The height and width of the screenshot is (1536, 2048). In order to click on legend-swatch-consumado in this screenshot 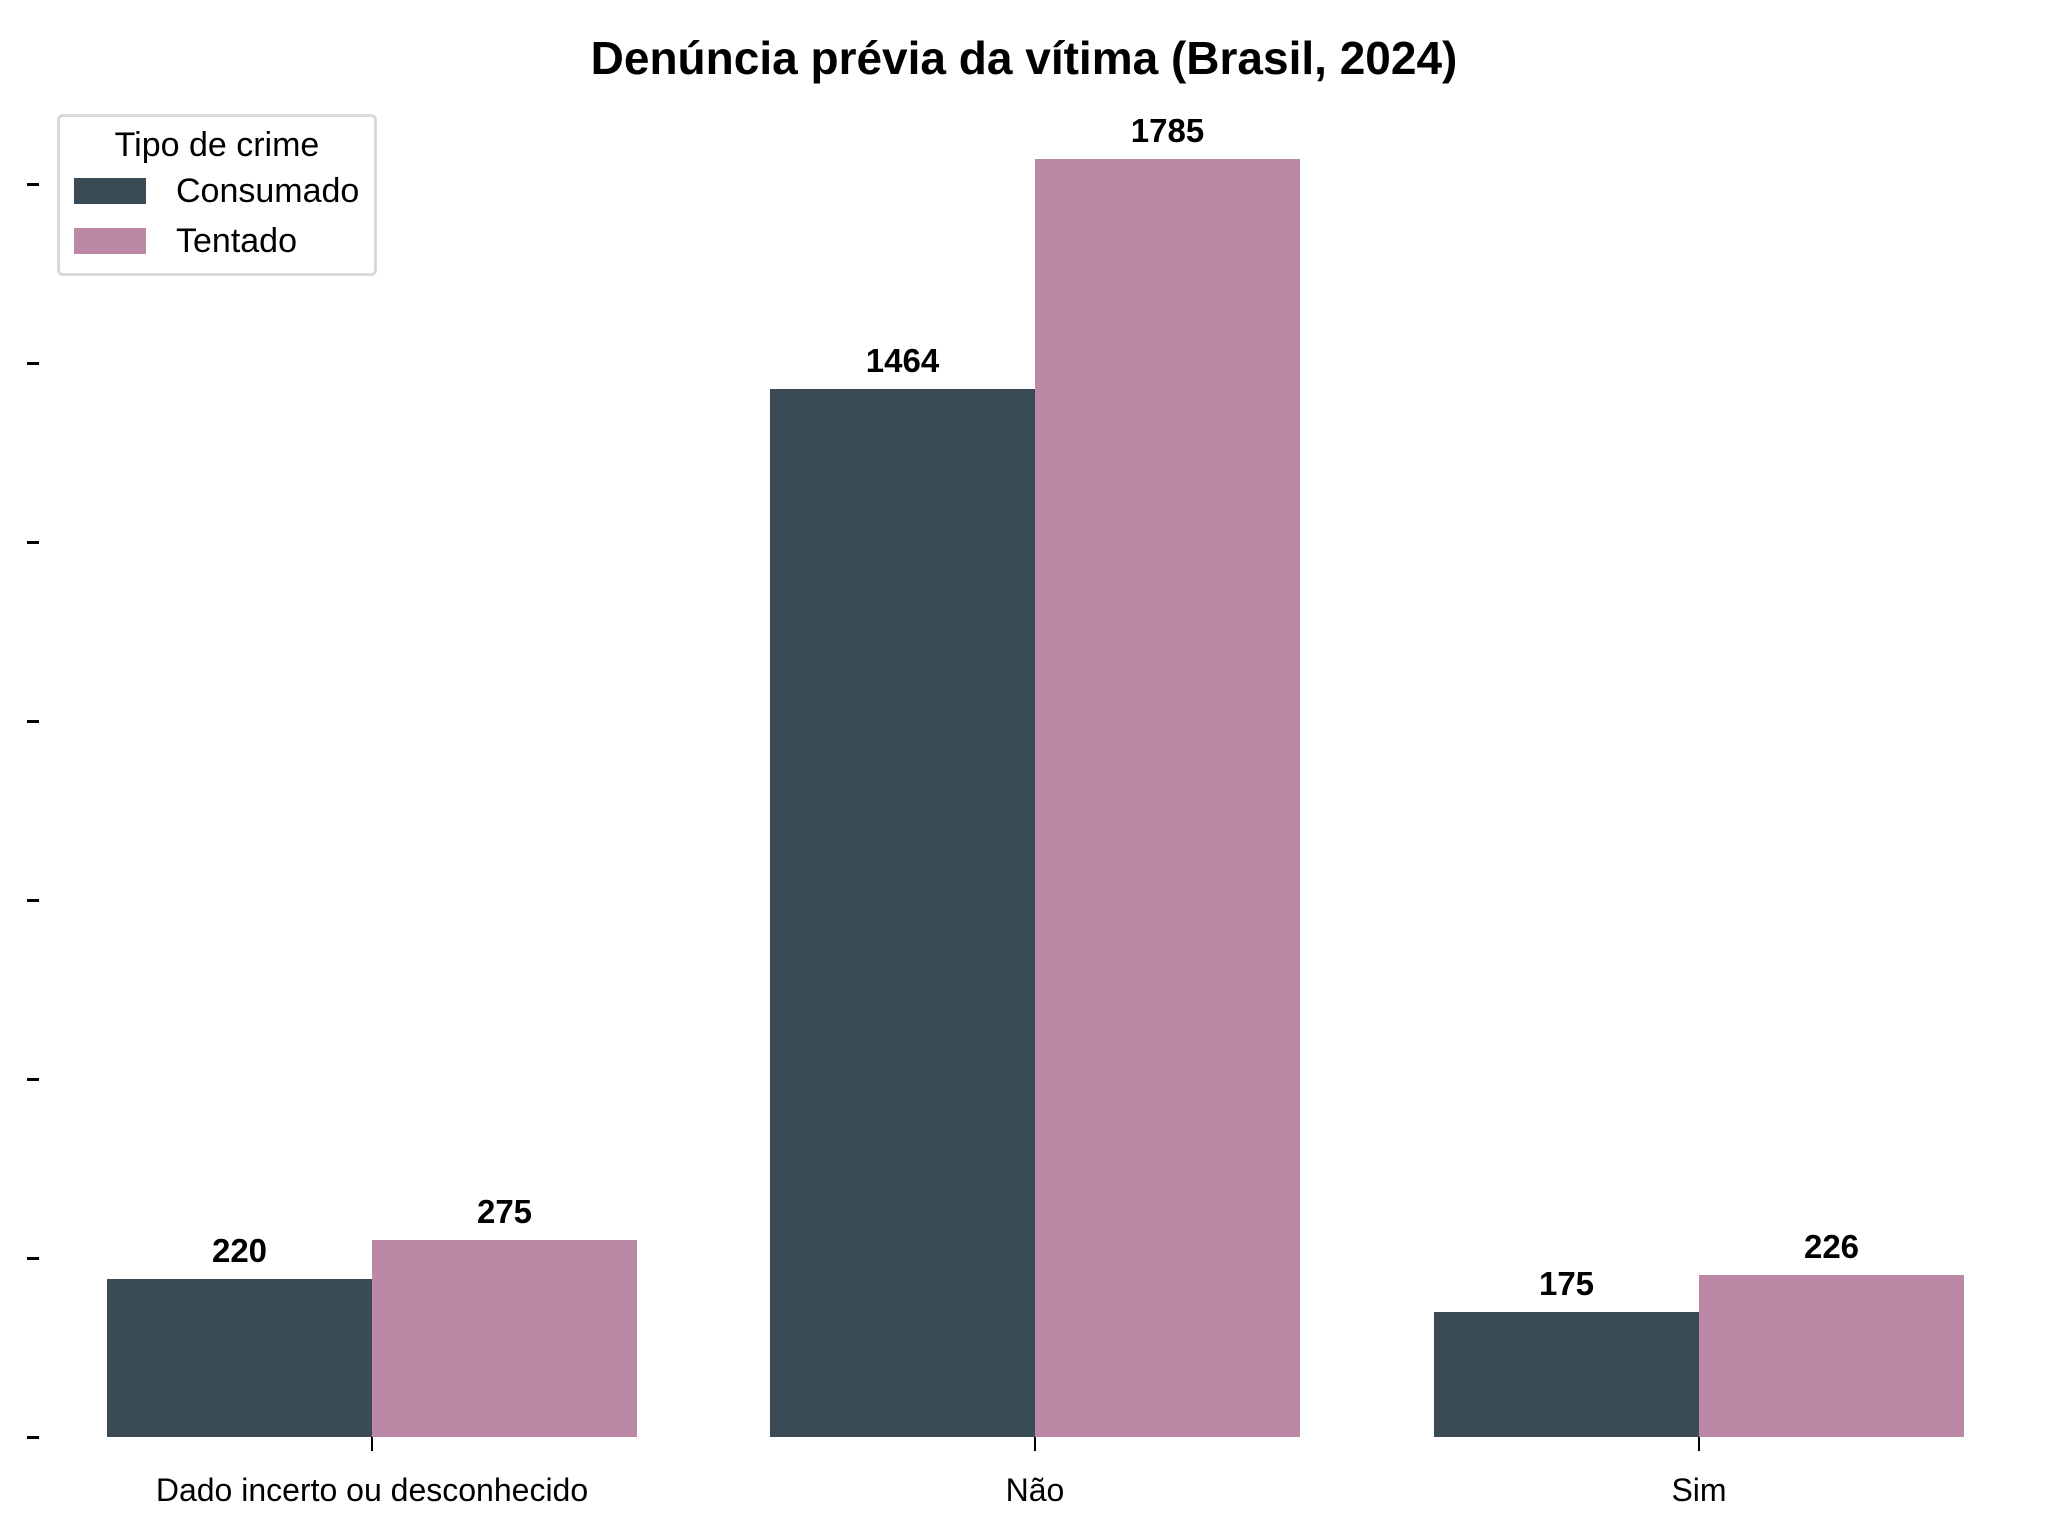, I will do `click(110, 191)`.